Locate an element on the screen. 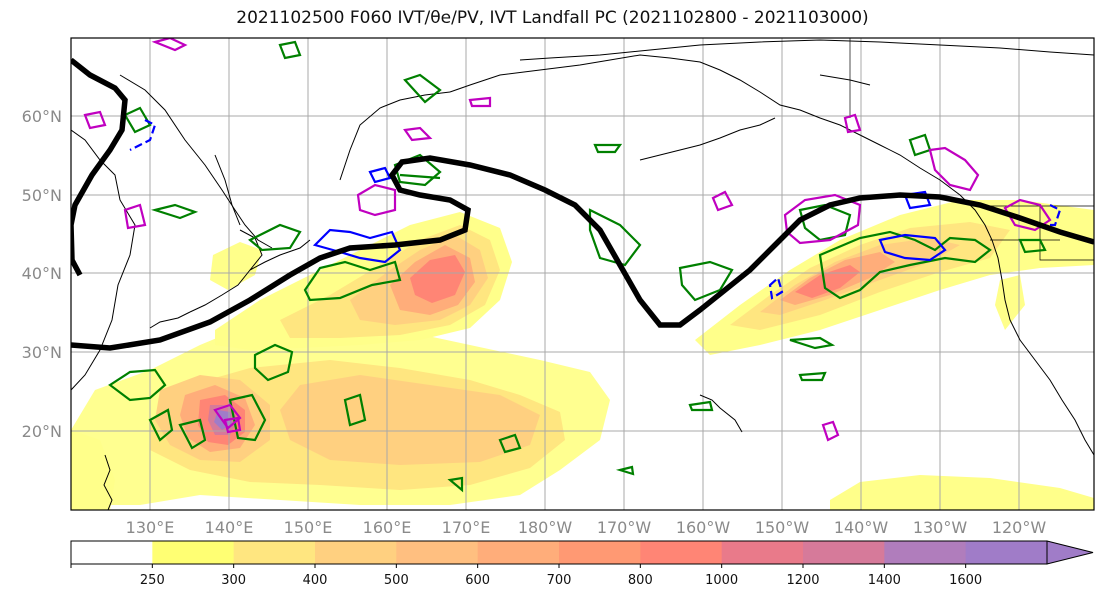 The image size is (1105, 603). longitude-label: 150°E is located at coordinates (308, 527).